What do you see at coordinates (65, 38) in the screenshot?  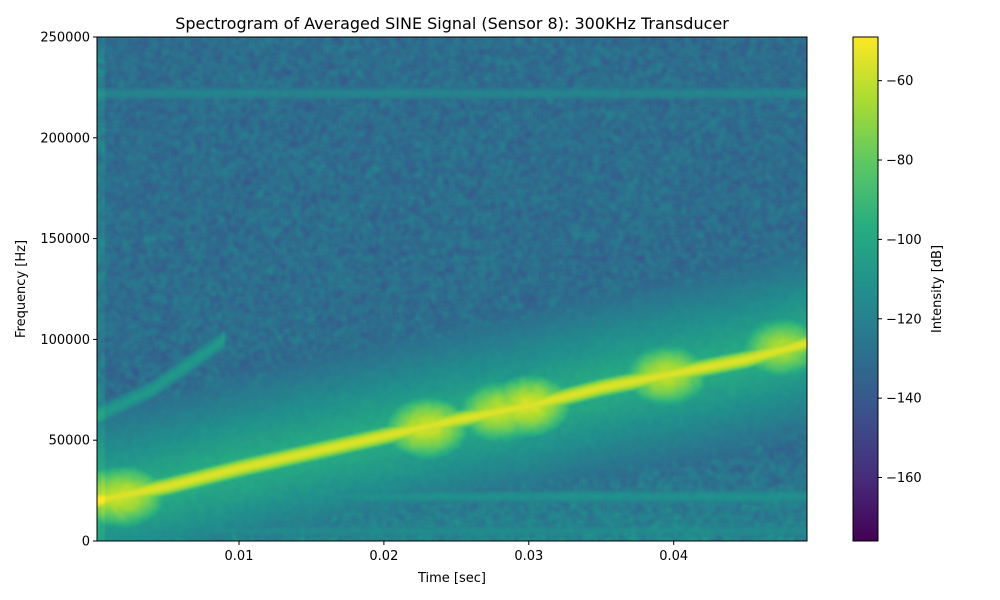 I see `y-tick-label: 250000` at bounding box center [65, 38].